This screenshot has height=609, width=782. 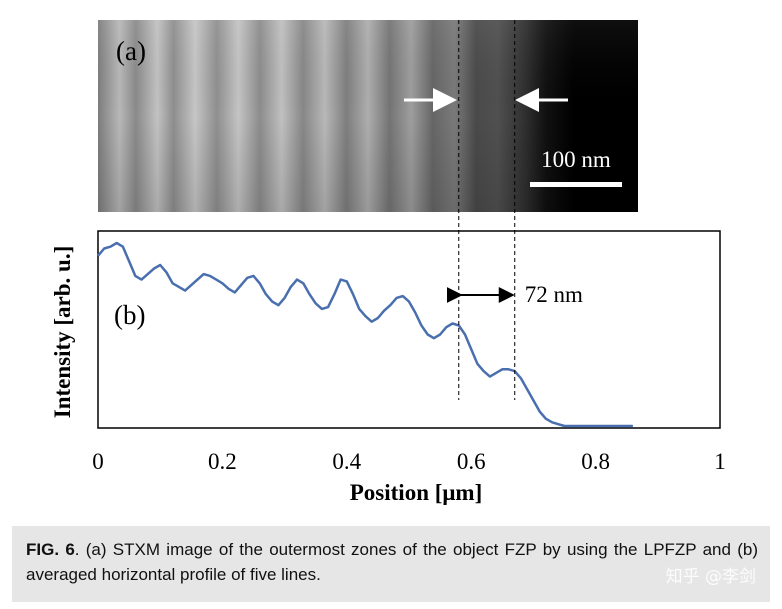 I want to click on scale-bar-label: 100 nm, so click(x=576, y=159).